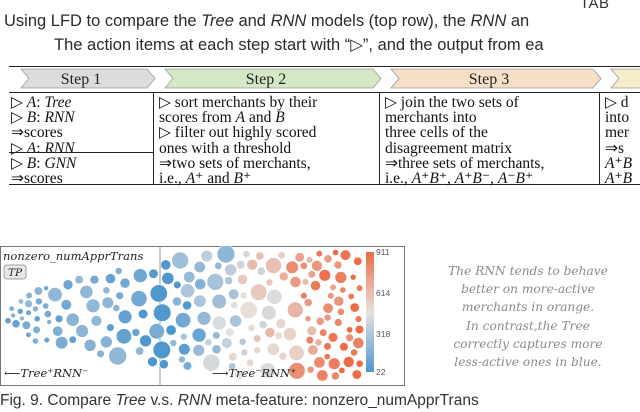 The height and width of the screenshot is (412, 640). Describe the element at coordinates (618, 179) in the screenshot. I see `step-4-line: A⁺B` at that location.